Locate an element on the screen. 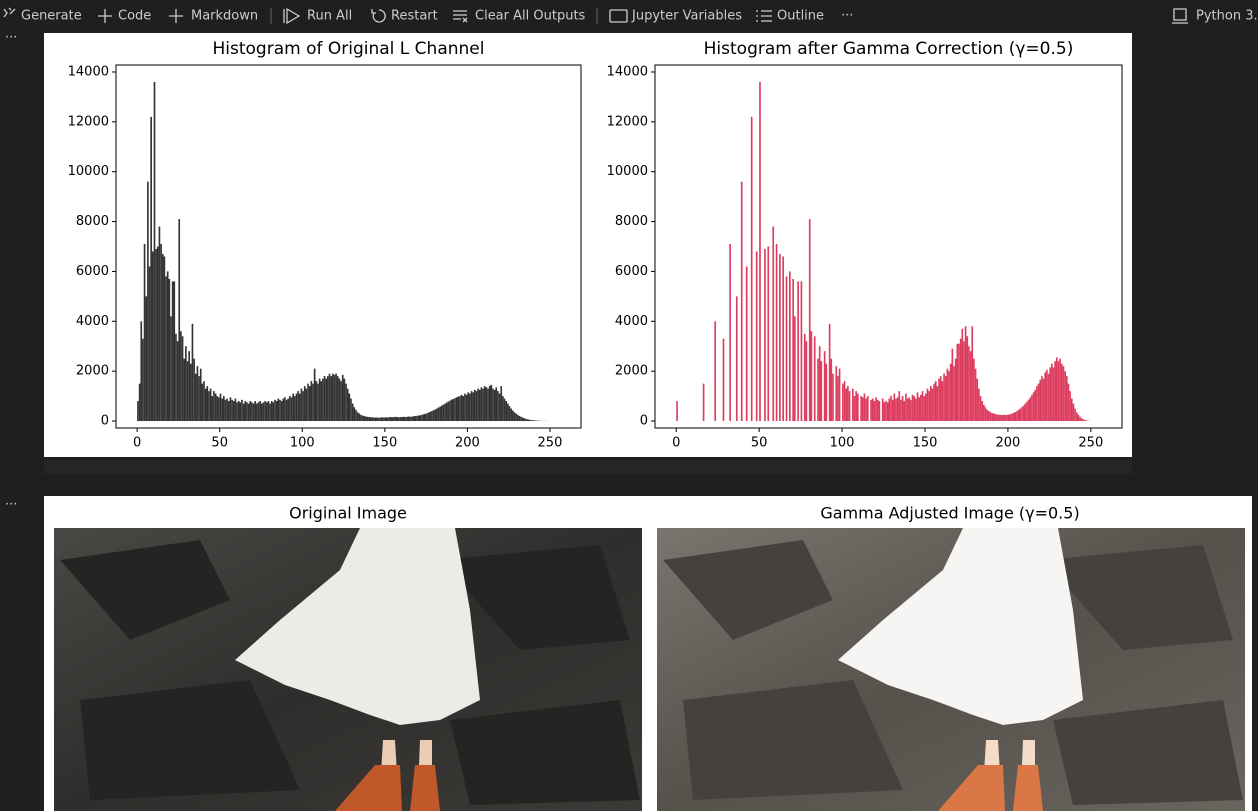 This screenshot has height=811, width=1258. toolbar-item: Clear All Outputs is located at coordinates (530, 16).